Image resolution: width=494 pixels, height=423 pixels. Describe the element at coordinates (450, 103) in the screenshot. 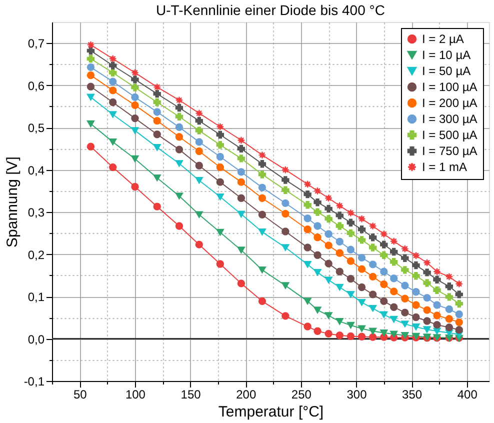

I see `legend-label: I = 200 µA` at that location.